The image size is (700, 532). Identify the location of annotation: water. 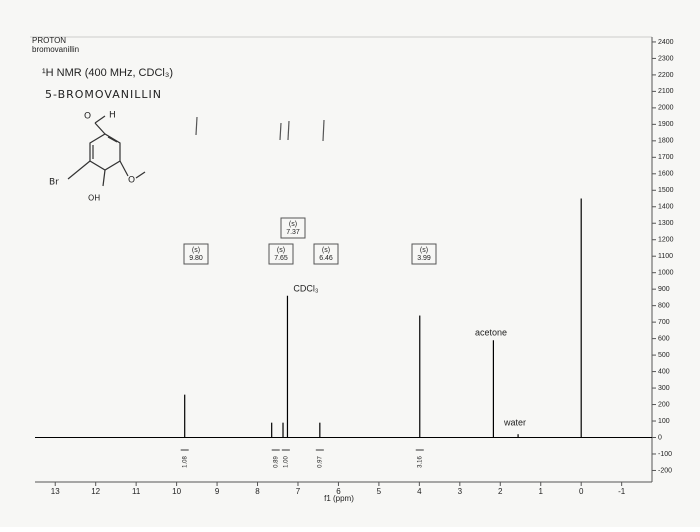
(514, 422).